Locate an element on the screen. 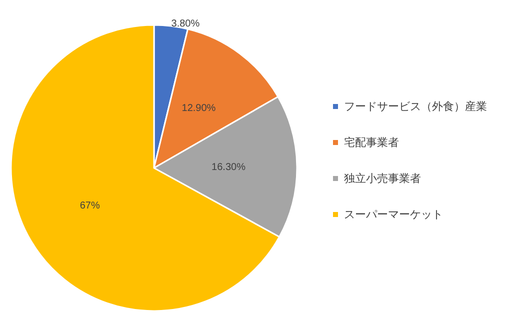  data-label: 67% is located at coordinates (90, 206).